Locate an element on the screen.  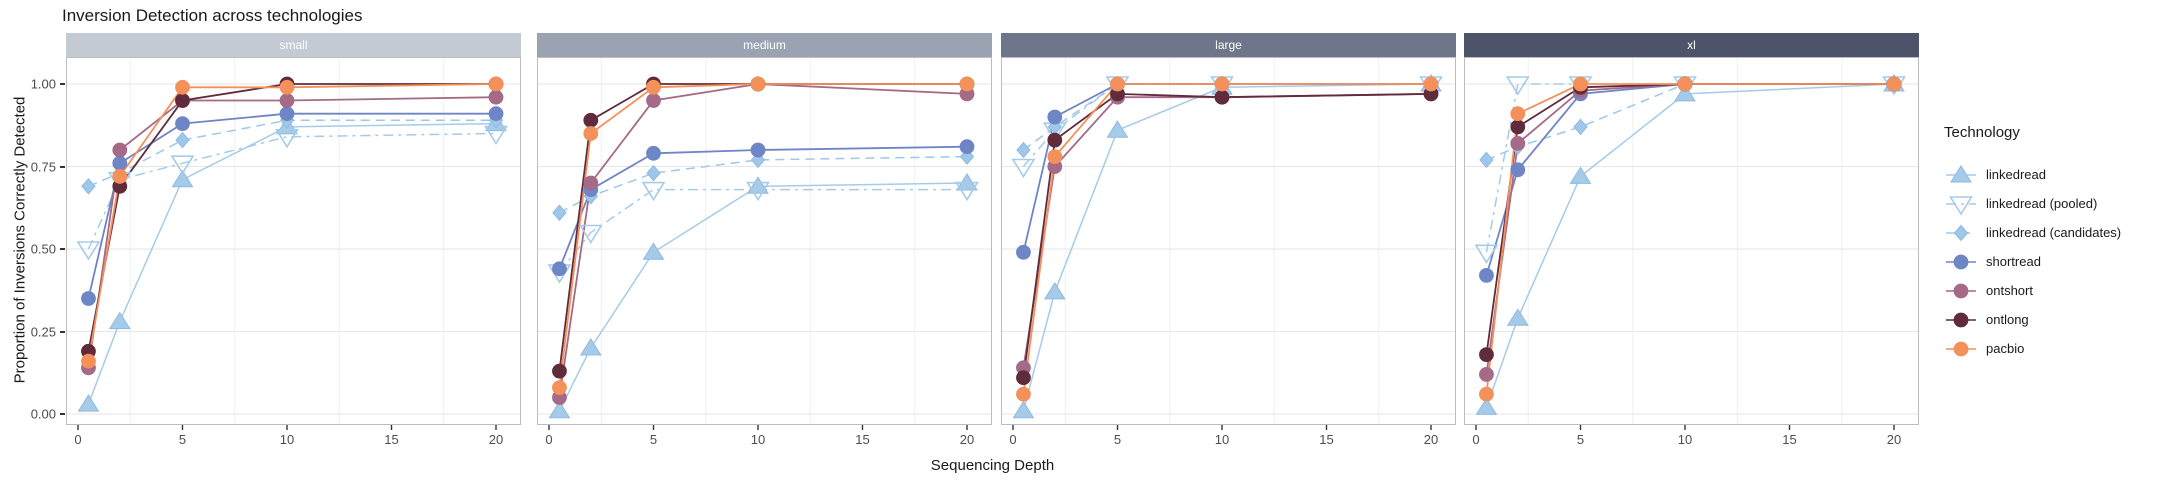
triangle-down-icon is located at coordinates (1961, 205).